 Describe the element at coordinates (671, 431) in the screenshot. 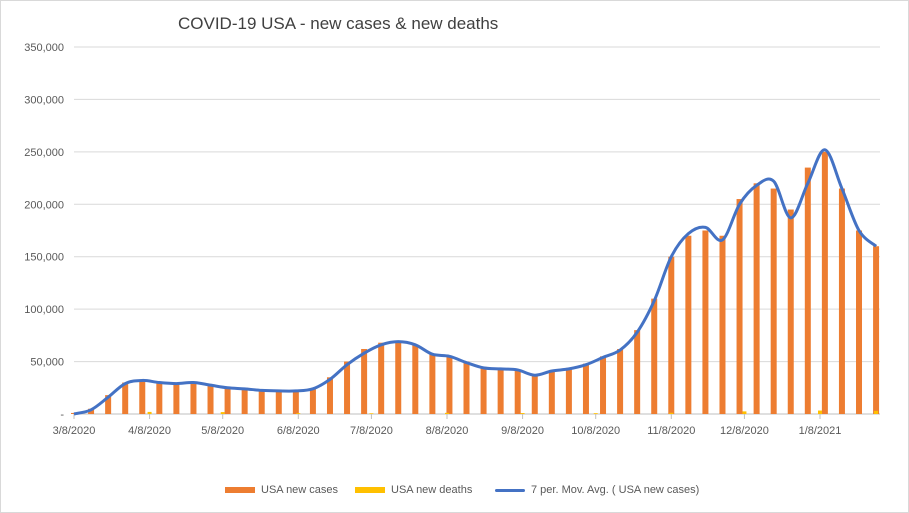

I see `x-tick-label: 11/8/2020` at that location.